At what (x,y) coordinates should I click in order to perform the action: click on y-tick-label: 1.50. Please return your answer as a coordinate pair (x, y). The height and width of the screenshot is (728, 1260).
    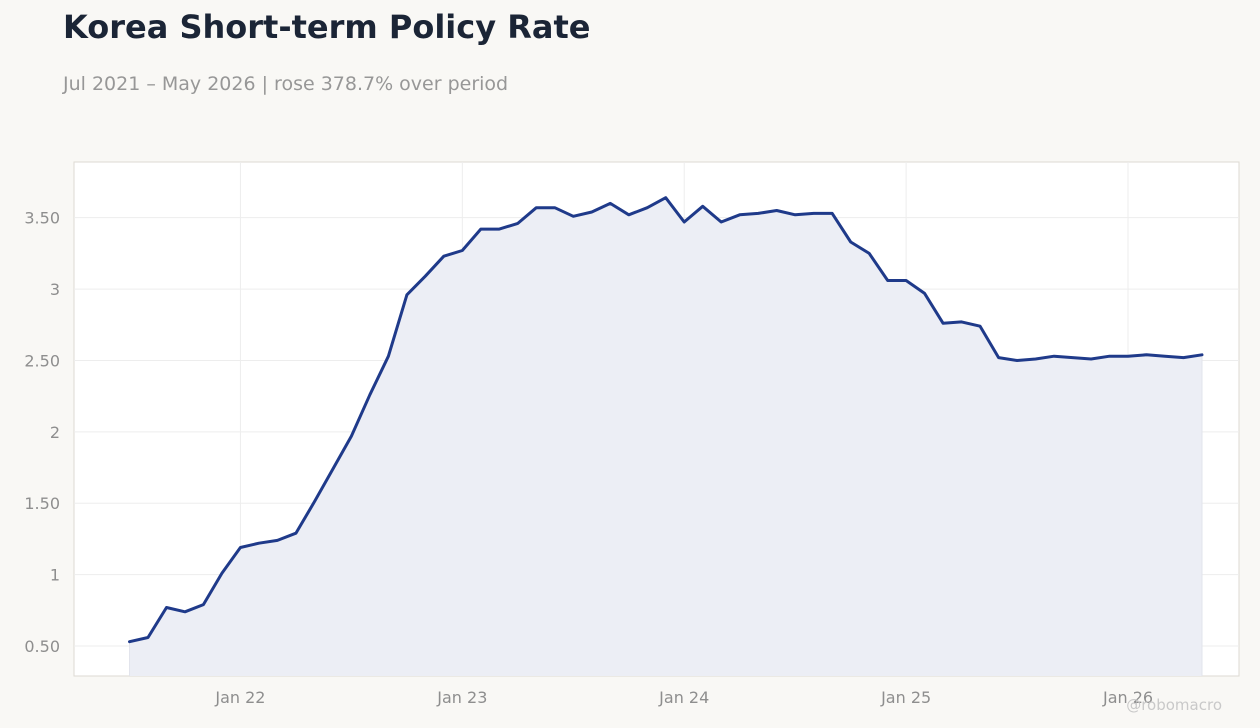
    Looking at the image, I should click on (42, 503).